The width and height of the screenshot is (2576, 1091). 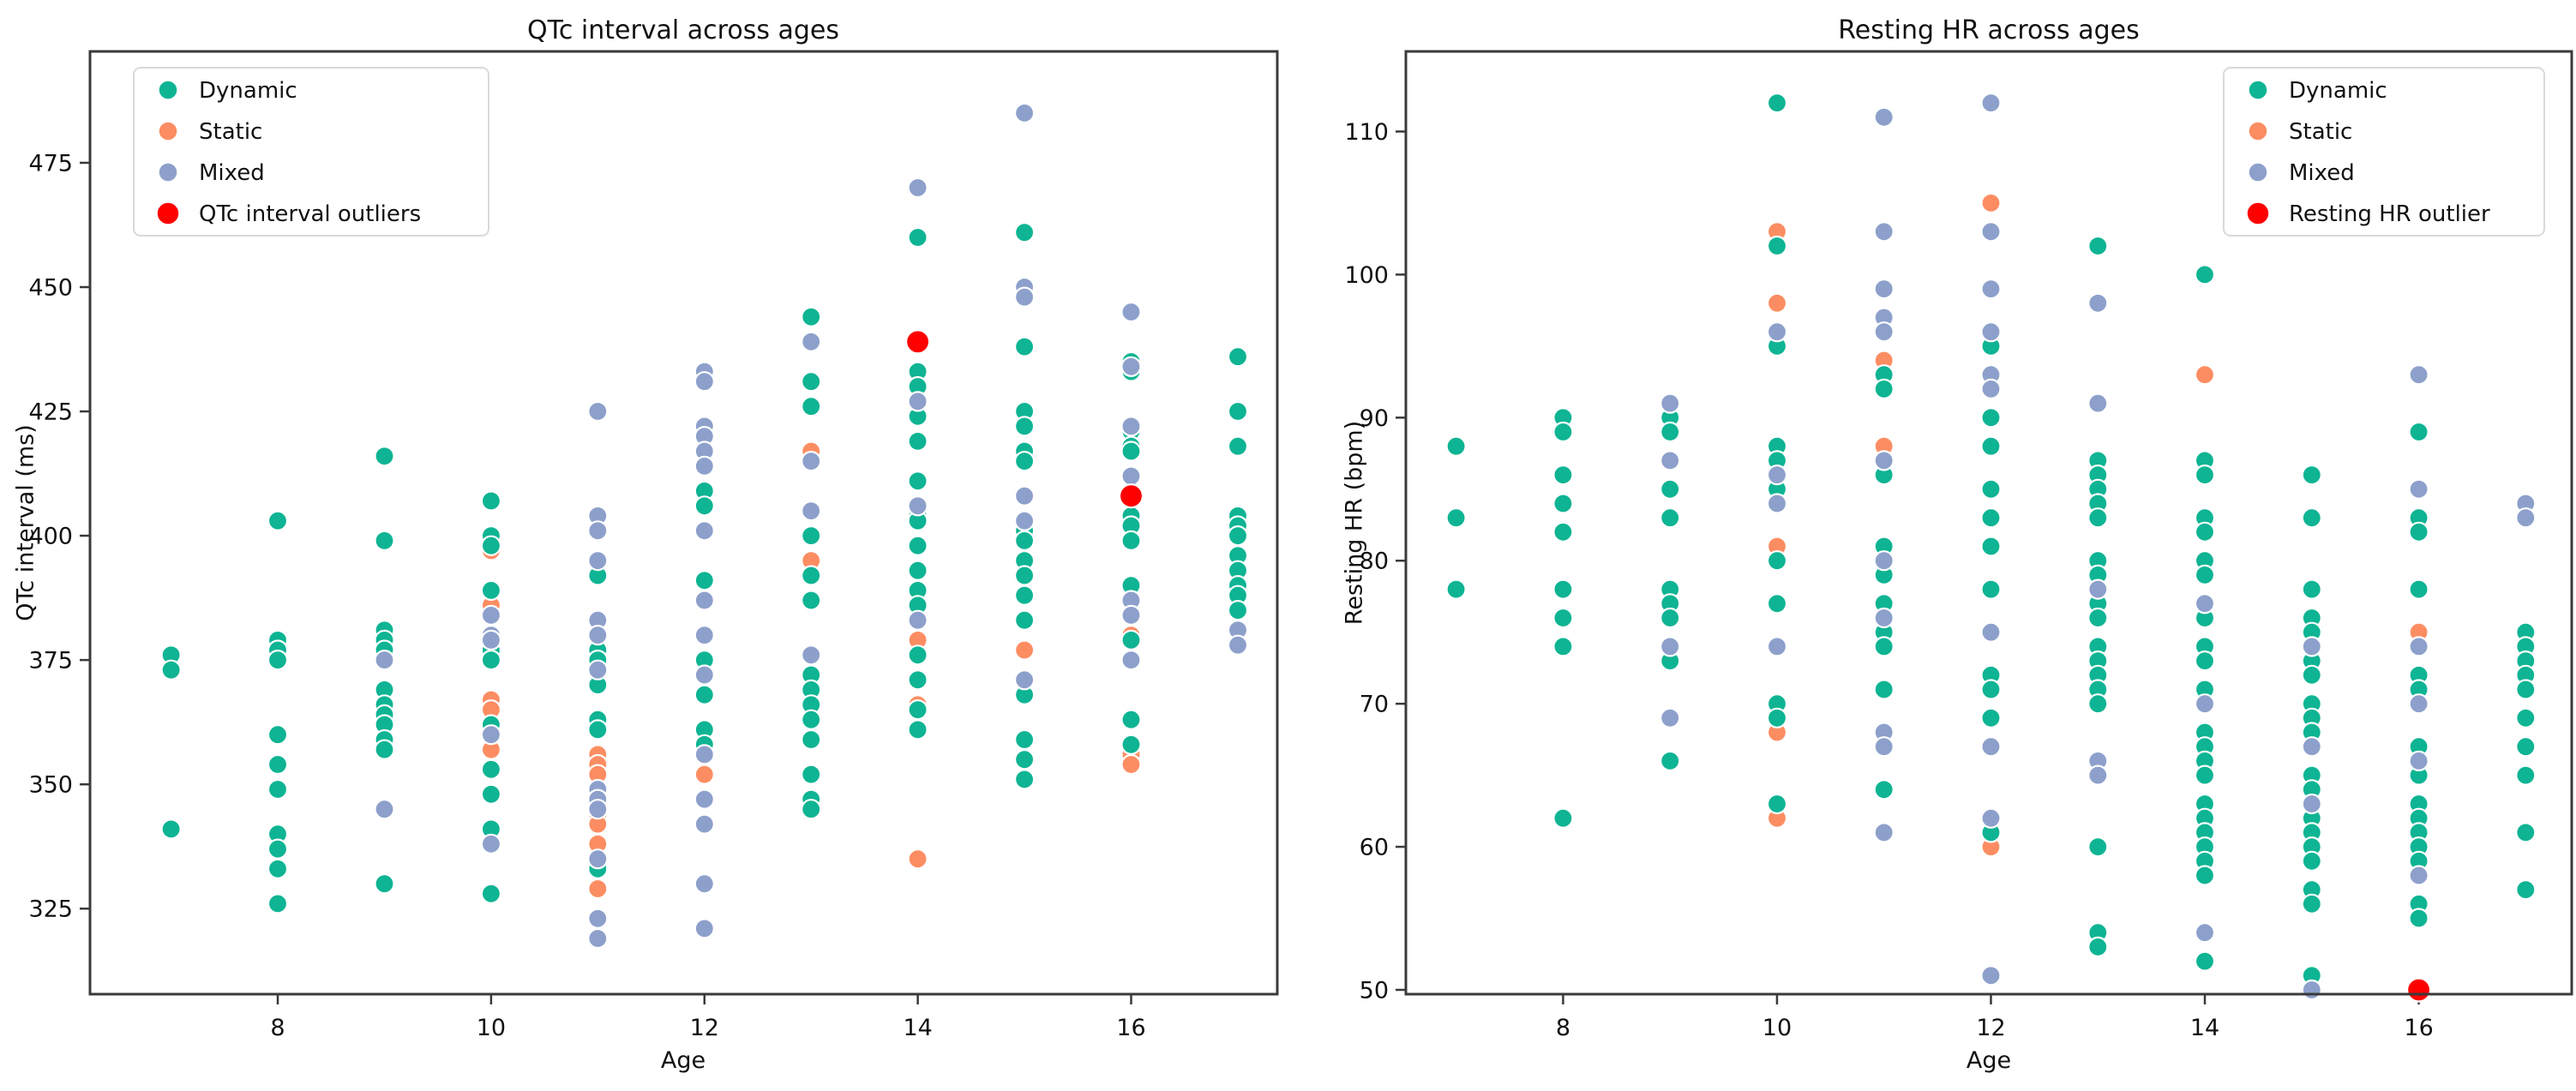 What do you see at coordinates (50, 661) in the screenshot?
I see `y-tick-label: 375` at bounding box center [50, 661].